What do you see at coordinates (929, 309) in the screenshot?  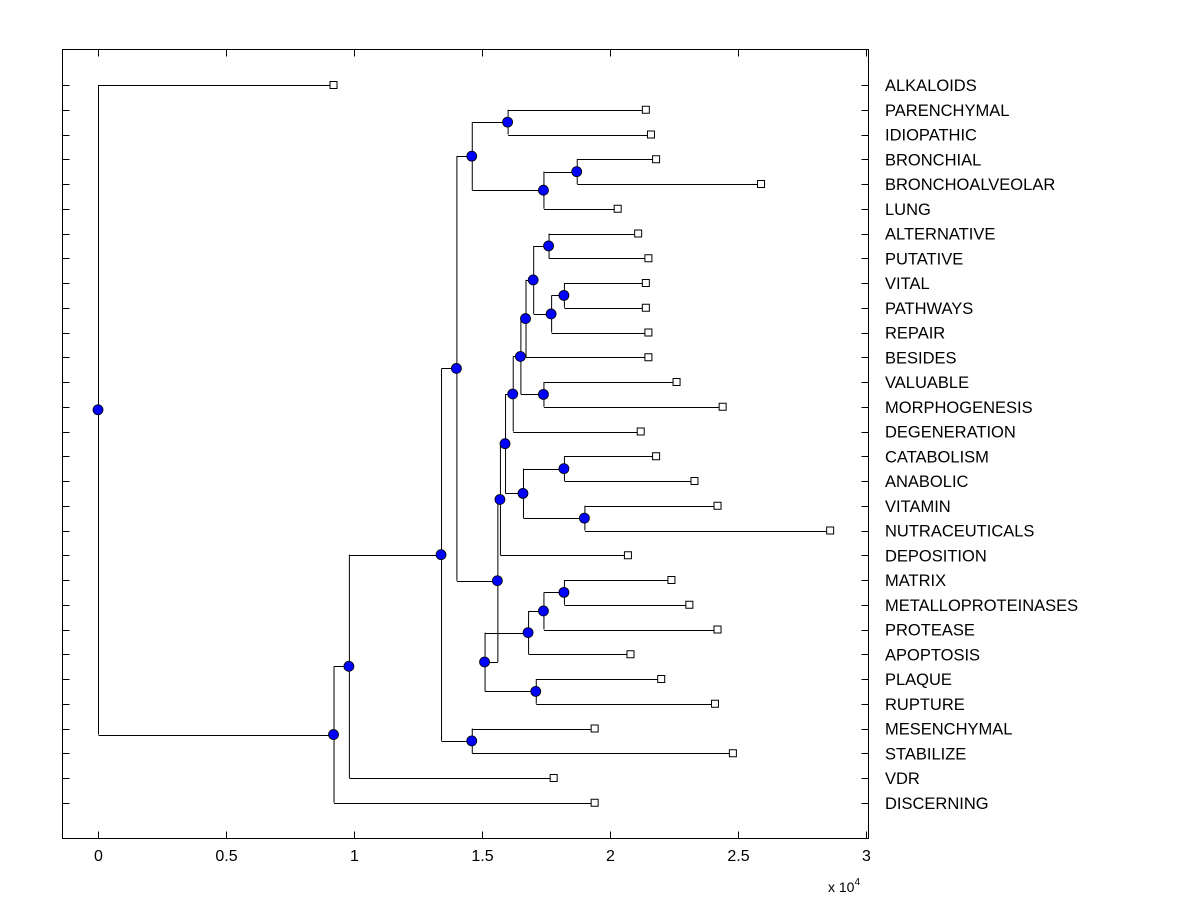 I see `leaf-label: PATHWAYS` at bounding box center [929, 309].